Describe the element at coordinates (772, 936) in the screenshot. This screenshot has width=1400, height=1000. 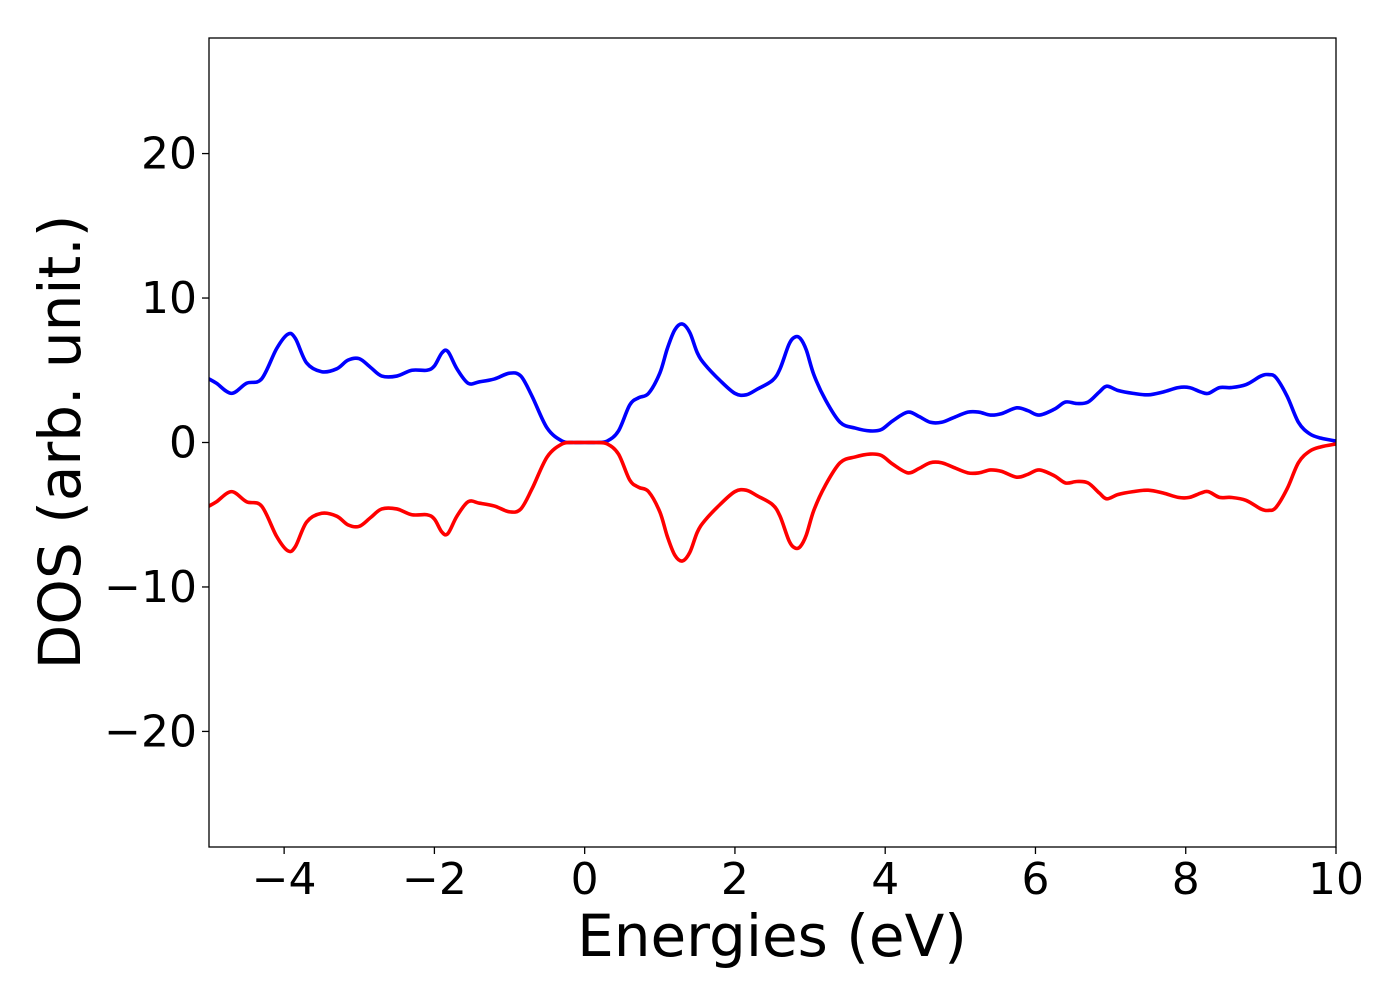
I see `x-axis-label: Energies (eV)` at that location.